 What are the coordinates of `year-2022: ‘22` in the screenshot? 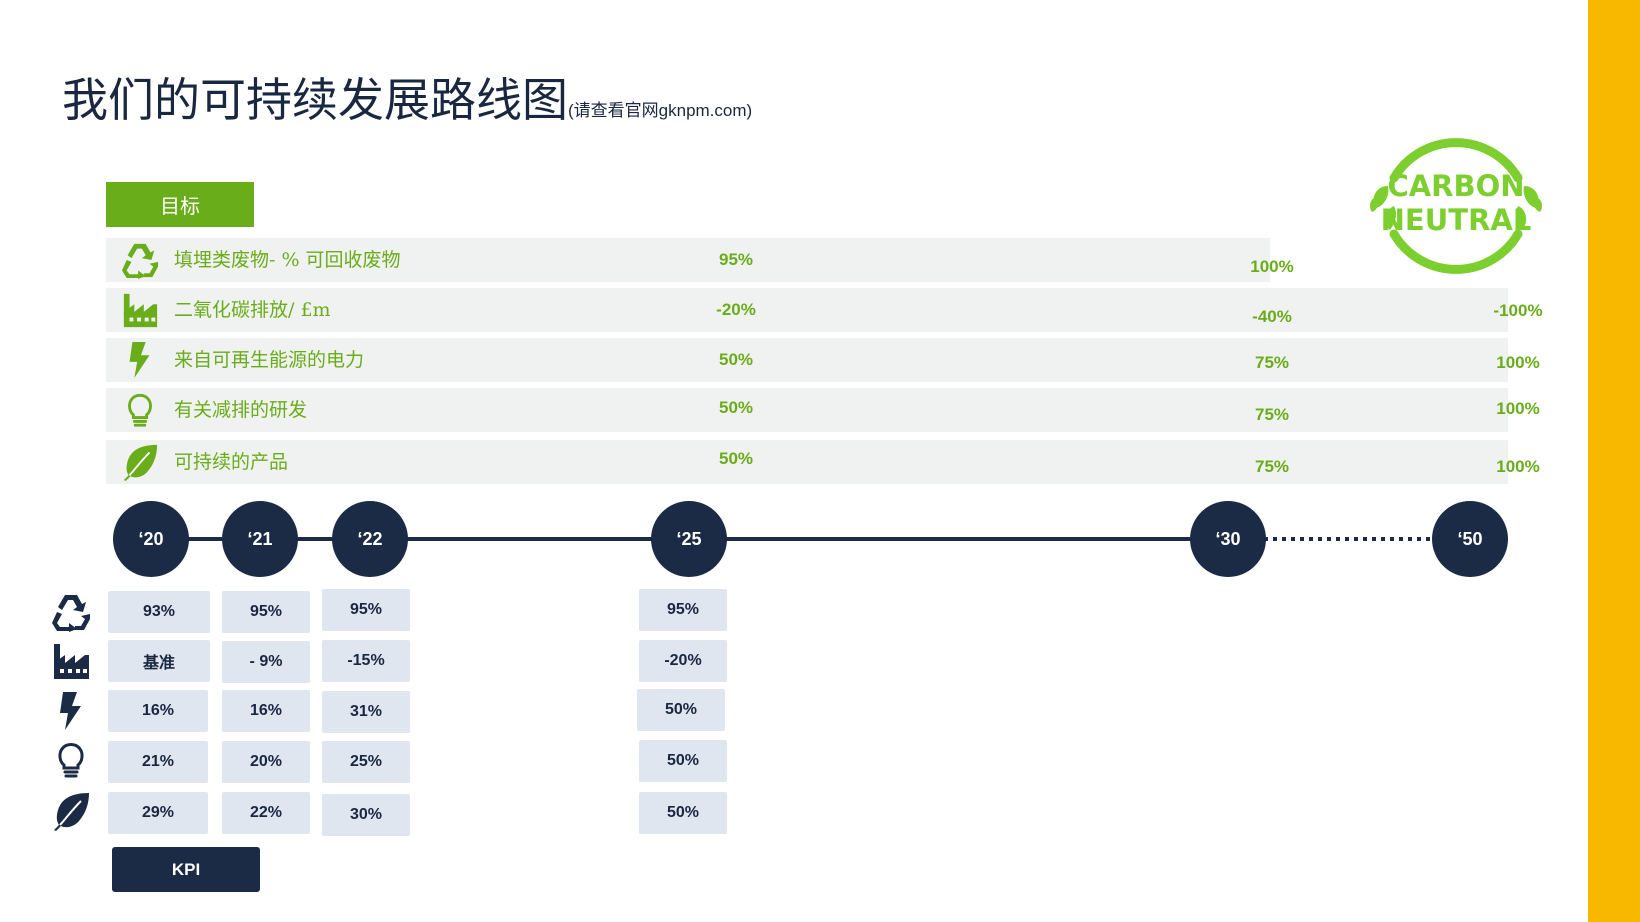 It's located at (370, 539).